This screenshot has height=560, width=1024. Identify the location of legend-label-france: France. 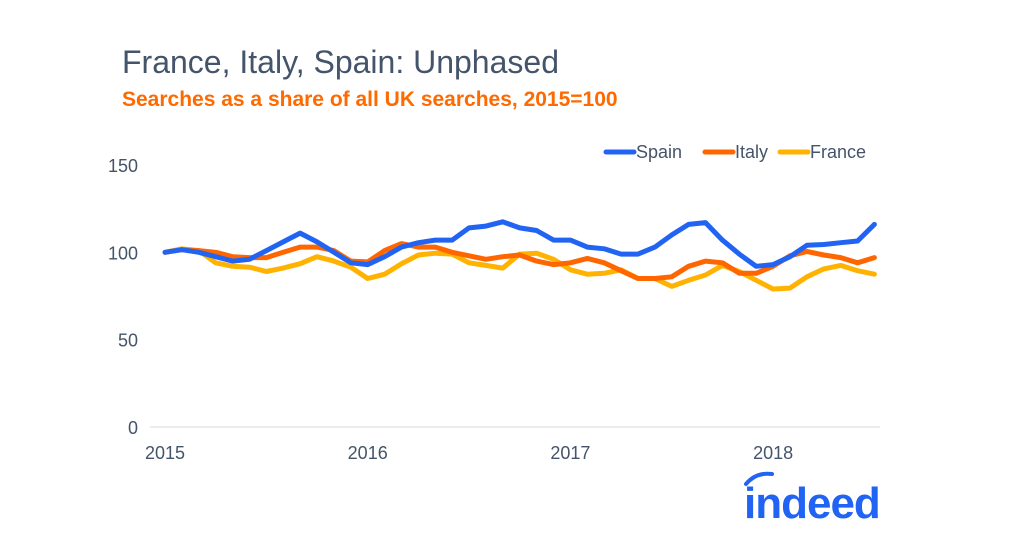
(838, 152).